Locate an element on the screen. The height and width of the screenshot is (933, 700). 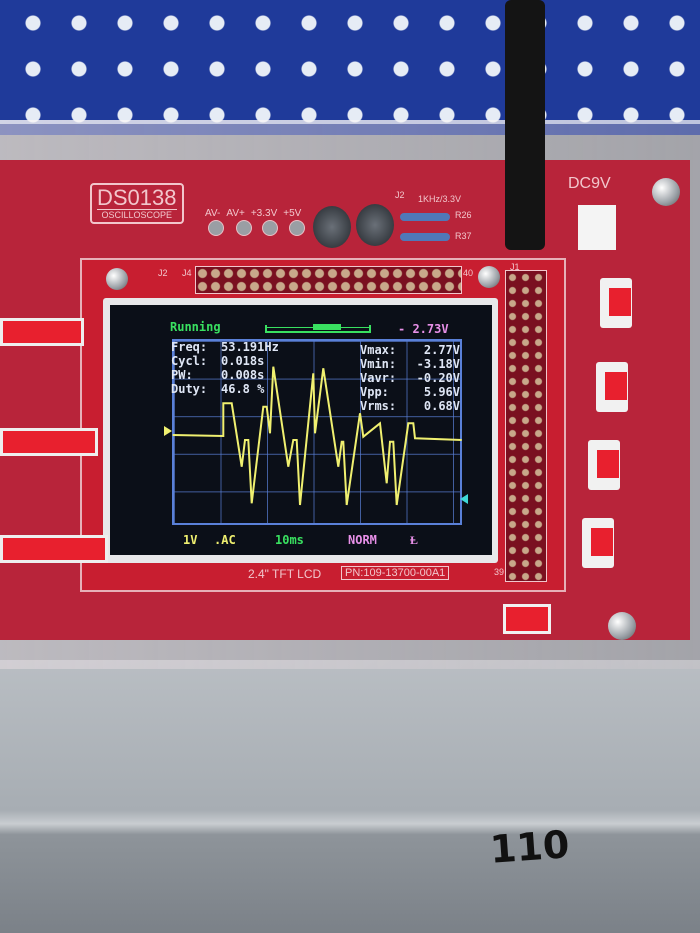
resistor-label: R26 is located at coordinates (463, 215).